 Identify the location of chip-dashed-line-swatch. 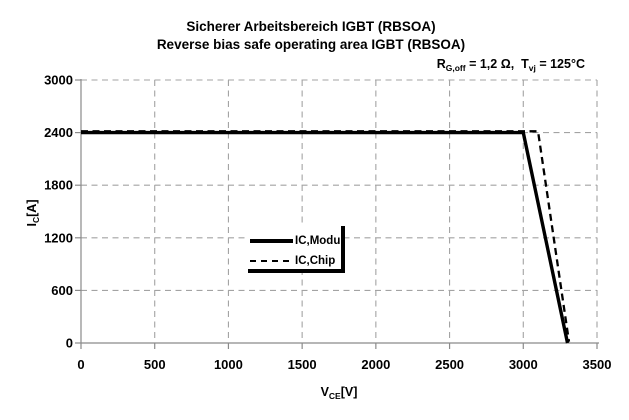
(271, 261).